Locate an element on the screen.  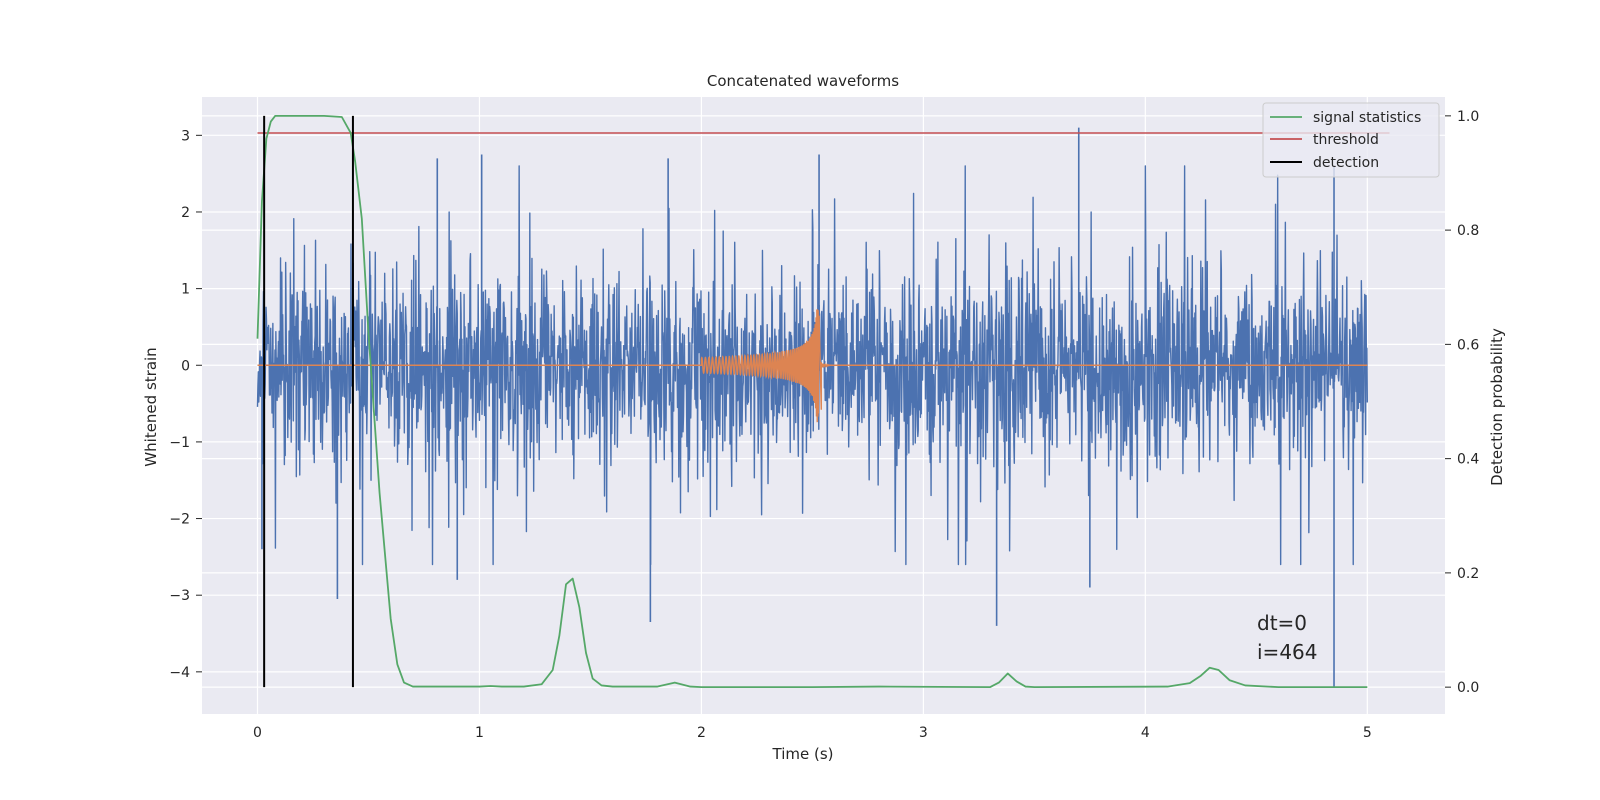
x-tick-label: 5 is located at coordinates (1367, 733).